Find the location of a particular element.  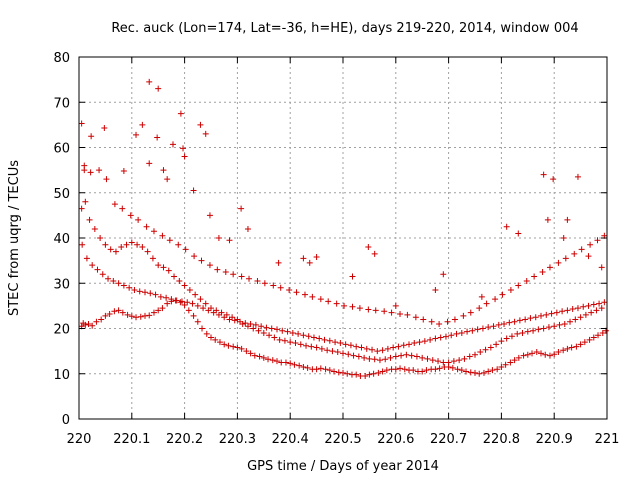

y-tick-label: 0 is located at coordinates (66, 420).